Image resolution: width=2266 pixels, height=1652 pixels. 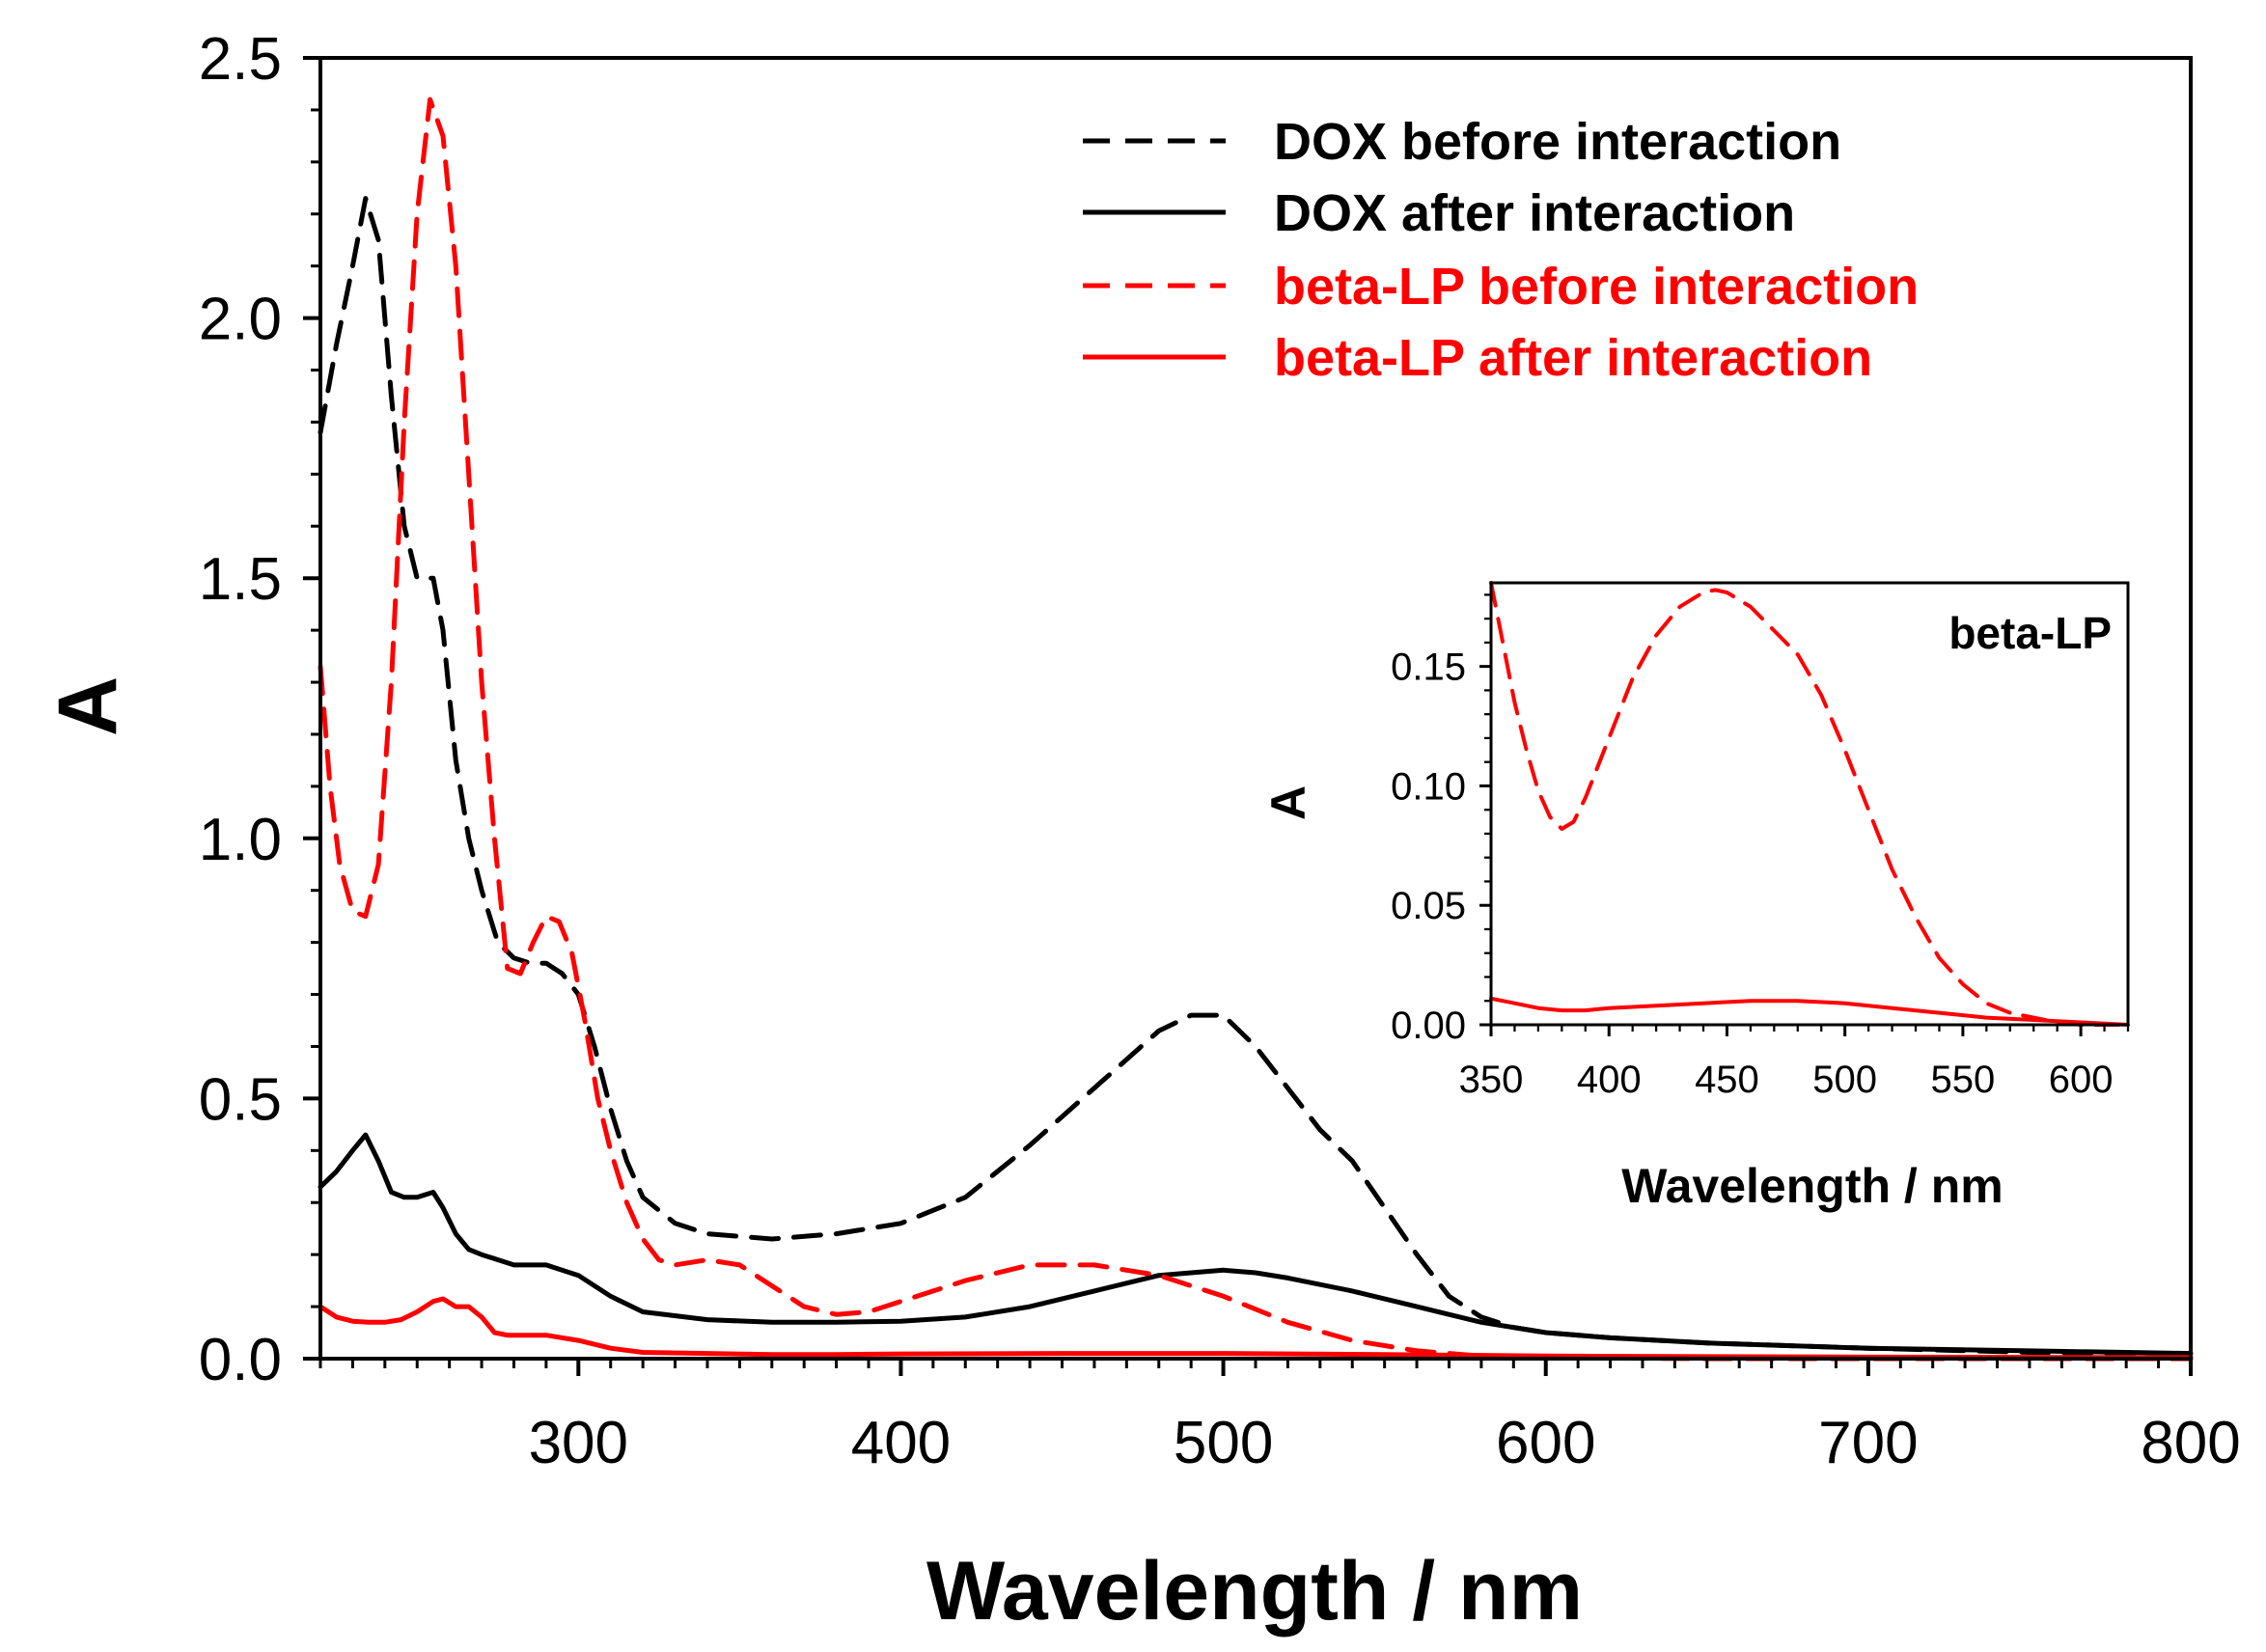 I want to click on inset-background, so click(x=1809, y=804).